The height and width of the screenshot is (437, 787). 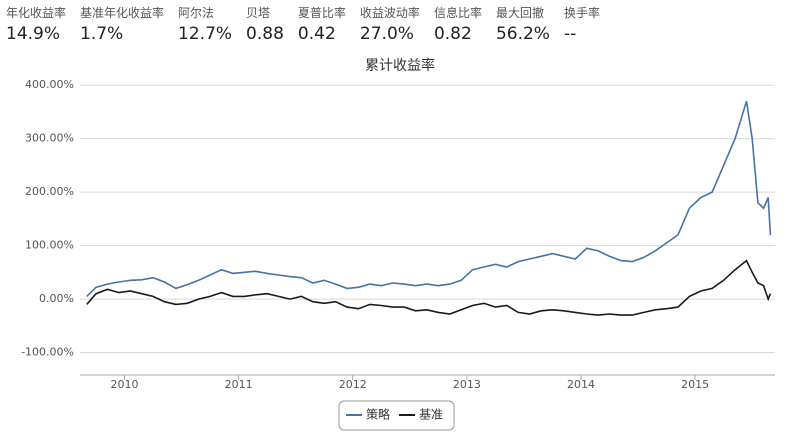 What do you see at coordinates (581, 13) in the screenshot?
I see `metric-label: 换手率` at bounding box center [581, 13].